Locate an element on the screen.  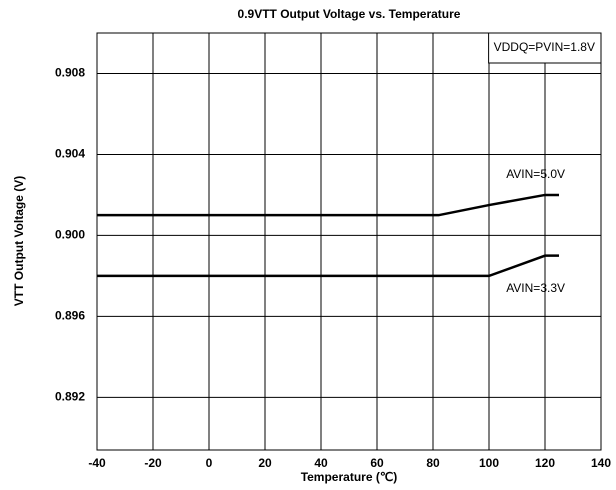
x-tick-label: -20 is located at coordinates (153, 463).